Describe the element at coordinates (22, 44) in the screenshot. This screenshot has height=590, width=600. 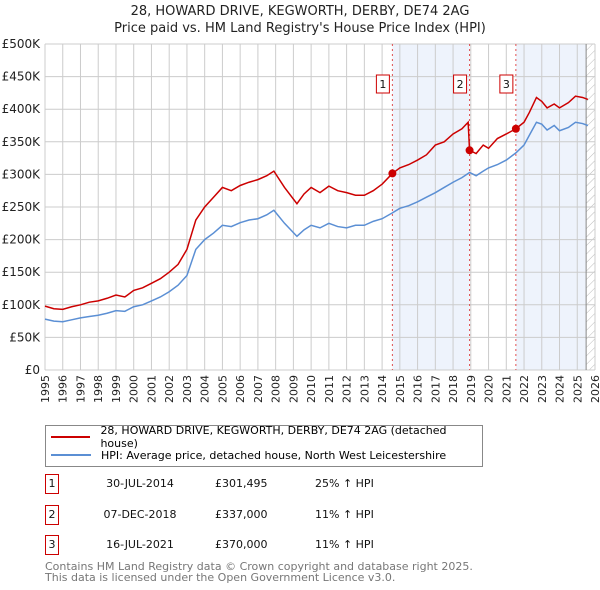
I see `y-tick-label: £500K` at that location.